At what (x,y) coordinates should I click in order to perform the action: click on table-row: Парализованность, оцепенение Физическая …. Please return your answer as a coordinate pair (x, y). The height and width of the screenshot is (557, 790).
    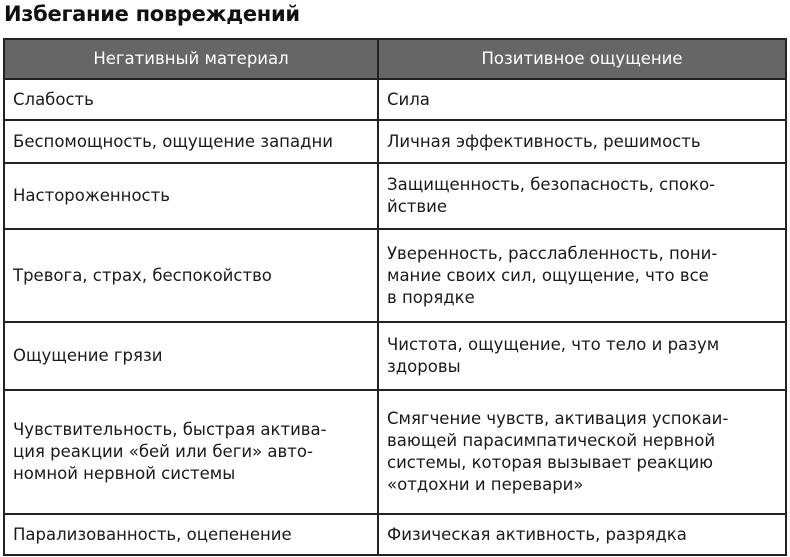
    Looking at the image, I should click on (395, 534).